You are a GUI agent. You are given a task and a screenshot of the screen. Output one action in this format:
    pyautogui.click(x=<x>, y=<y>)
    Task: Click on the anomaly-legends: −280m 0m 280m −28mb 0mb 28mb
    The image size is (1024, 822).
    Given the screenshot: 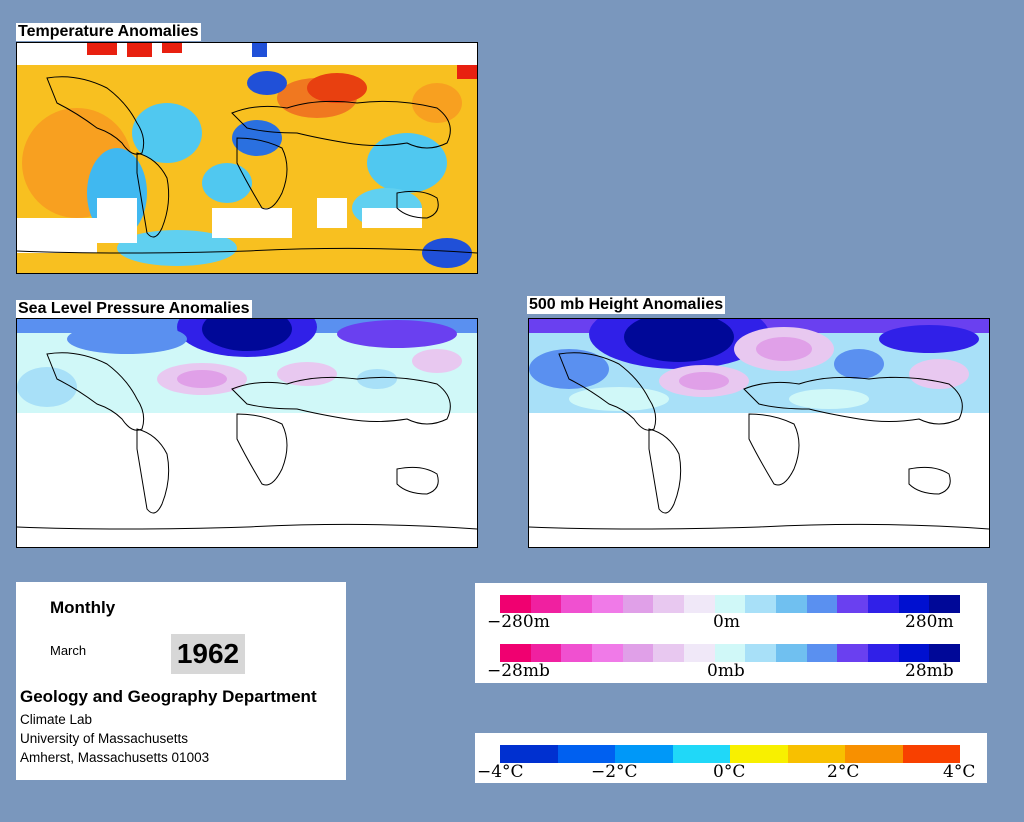 What is the action you would take?
    pyautogui.click(x=731, y=633)
    